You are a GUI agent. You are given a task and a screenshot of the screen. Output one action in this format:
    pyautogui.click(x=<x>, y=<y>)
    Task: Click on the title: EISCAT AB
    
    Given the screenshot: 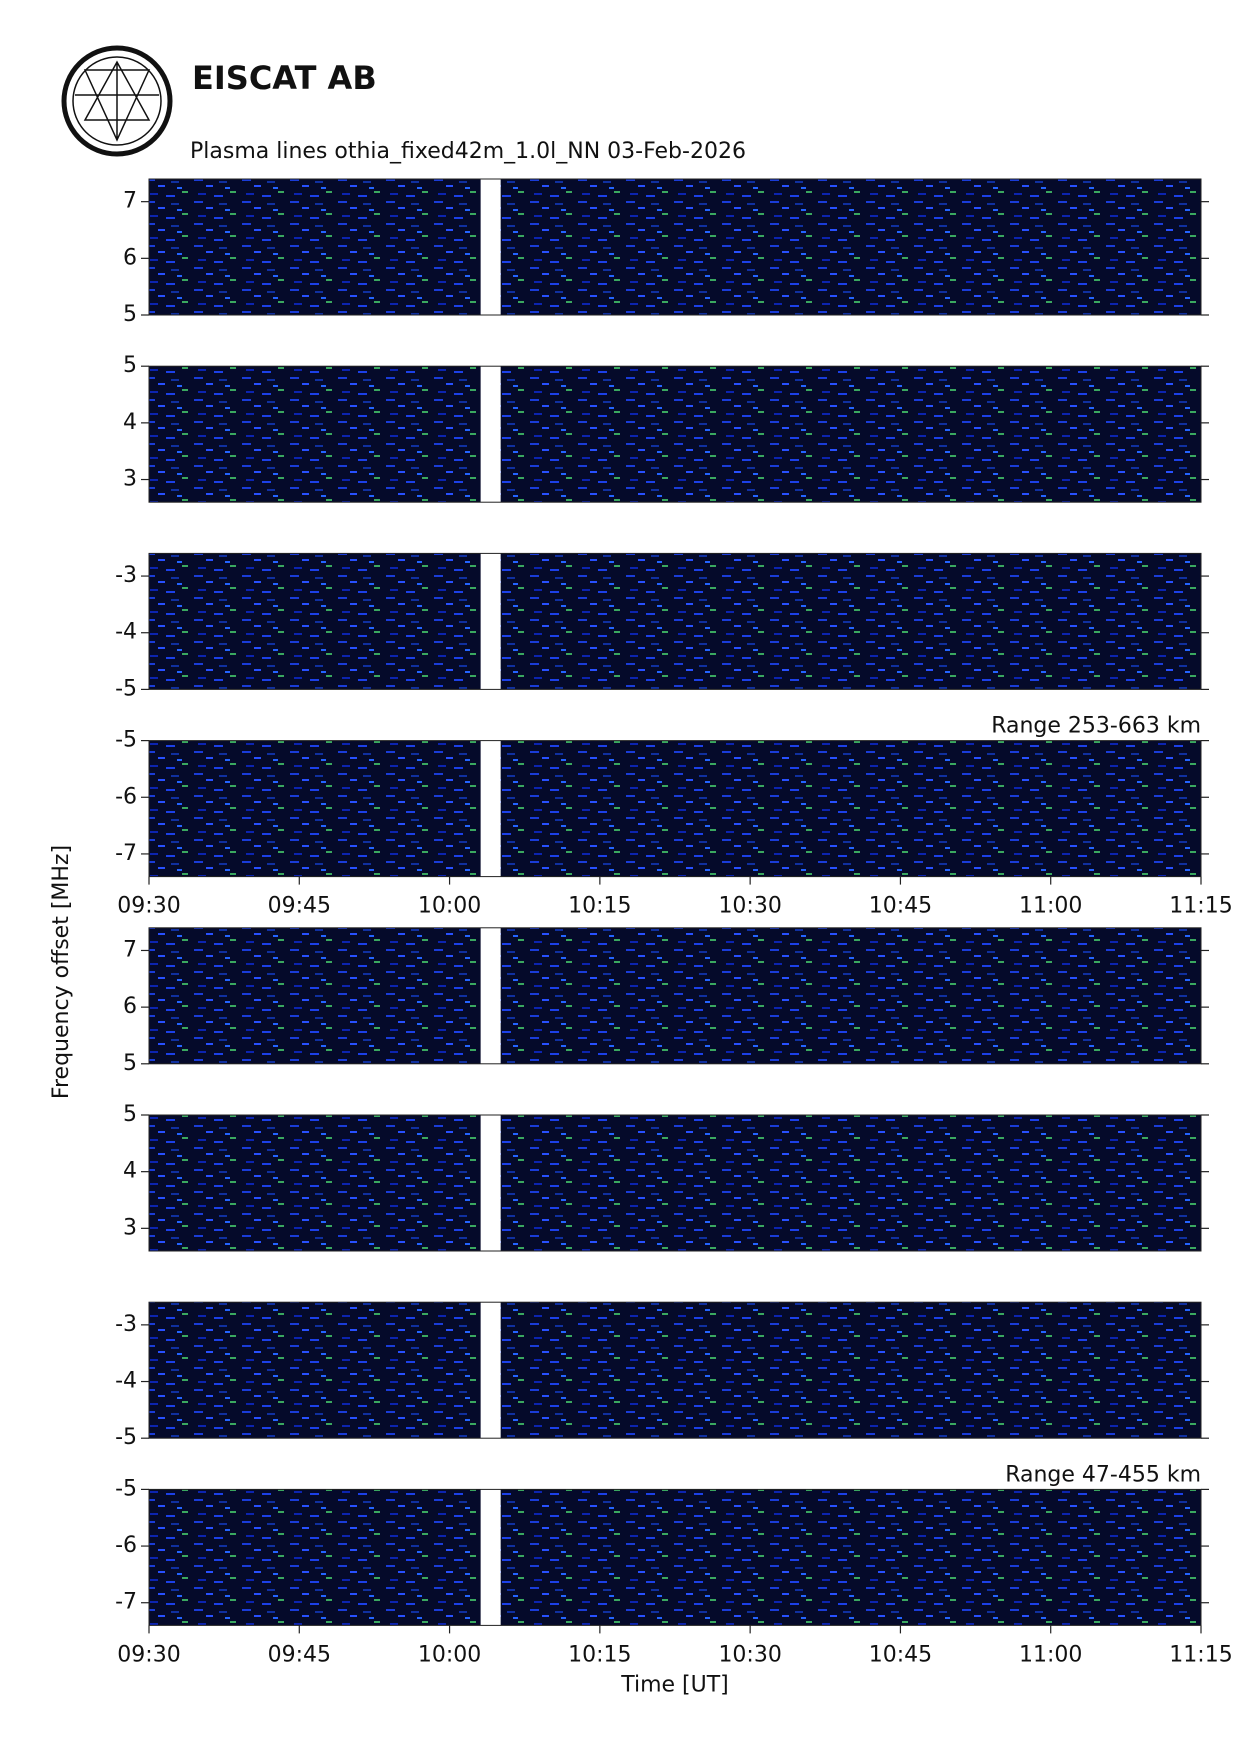 What is the action you would take?
    pyautogui.click(x=284, y=78)
    